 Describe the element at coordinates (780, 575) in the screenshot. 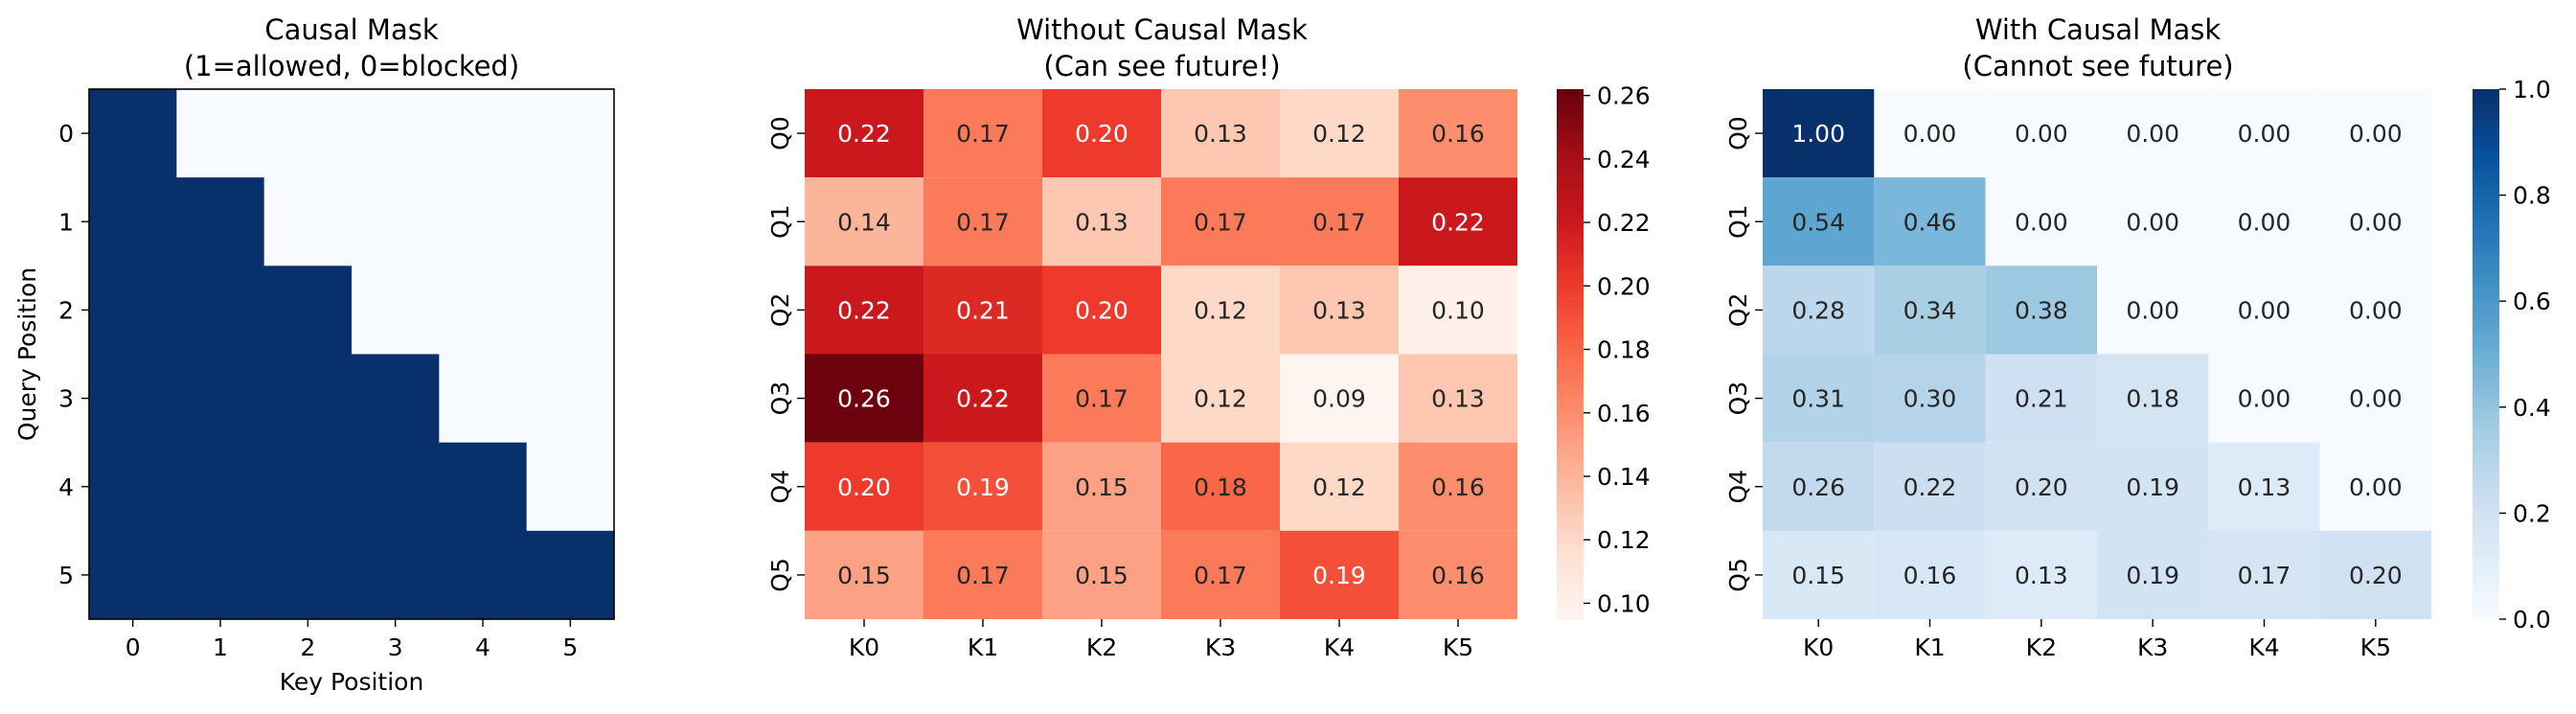

I see `y-tick-label: Q5` at that location.